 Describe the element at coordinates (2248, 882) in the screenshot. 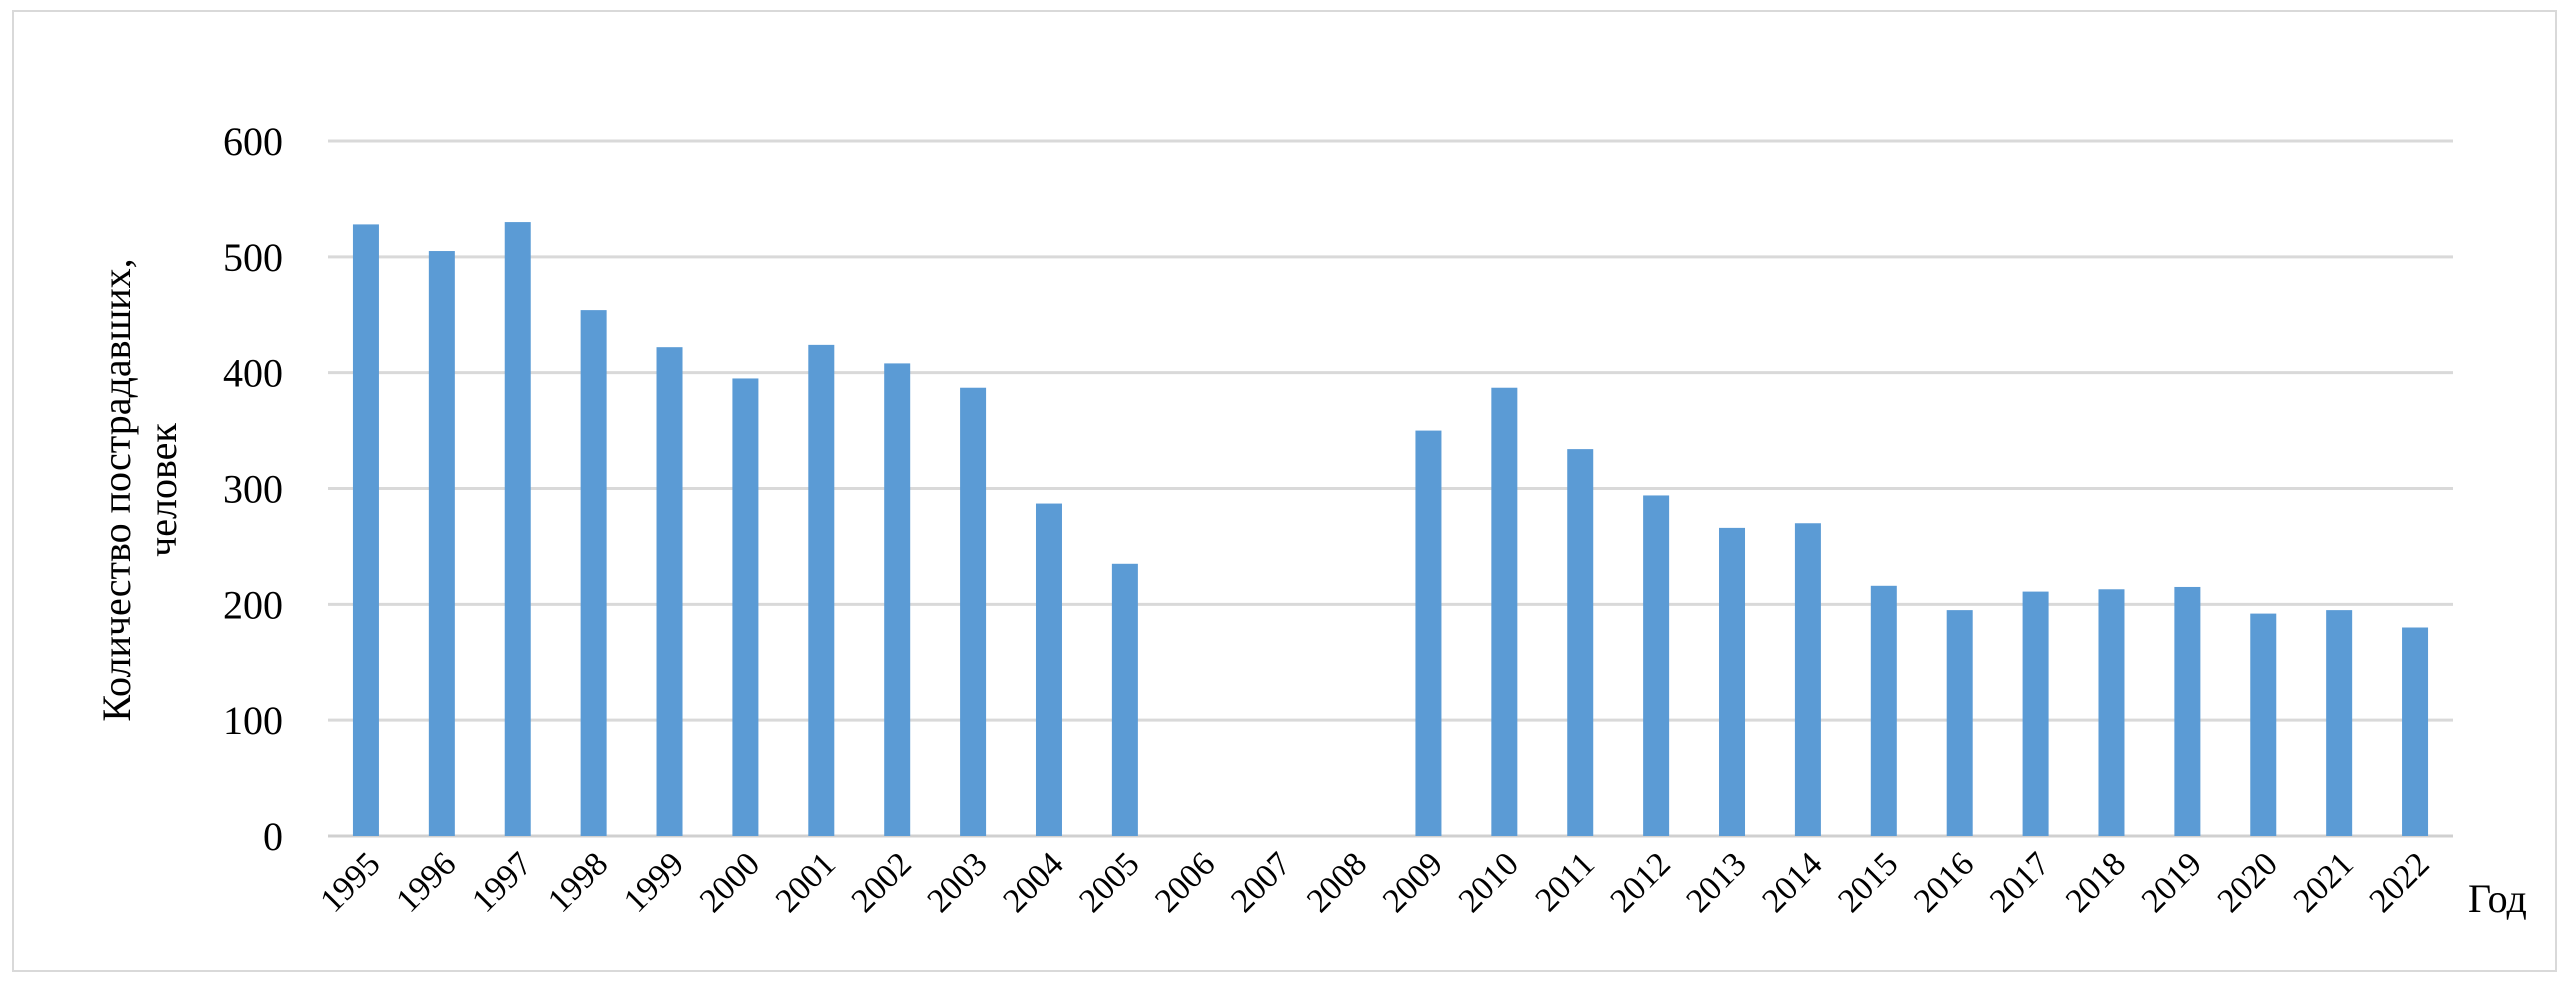

I see `x-tick-label: 2020` at that location.